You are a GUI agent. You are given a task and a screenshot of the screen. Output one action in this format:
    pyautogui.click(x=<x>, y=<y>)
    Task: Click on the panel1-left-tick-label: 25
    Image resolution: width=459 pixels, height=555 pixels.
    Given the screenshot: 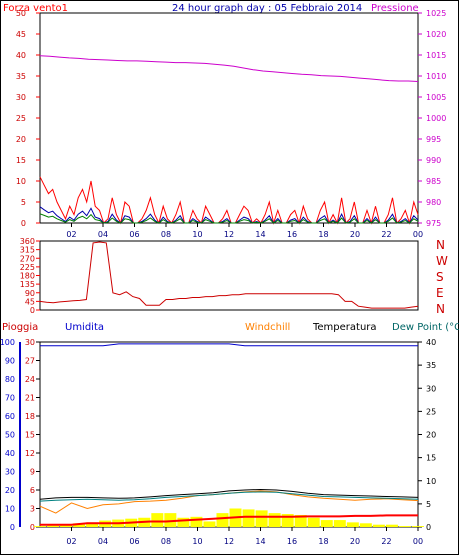 What is the action you would take?
    pyautogui.click(x=21, y=118)
    